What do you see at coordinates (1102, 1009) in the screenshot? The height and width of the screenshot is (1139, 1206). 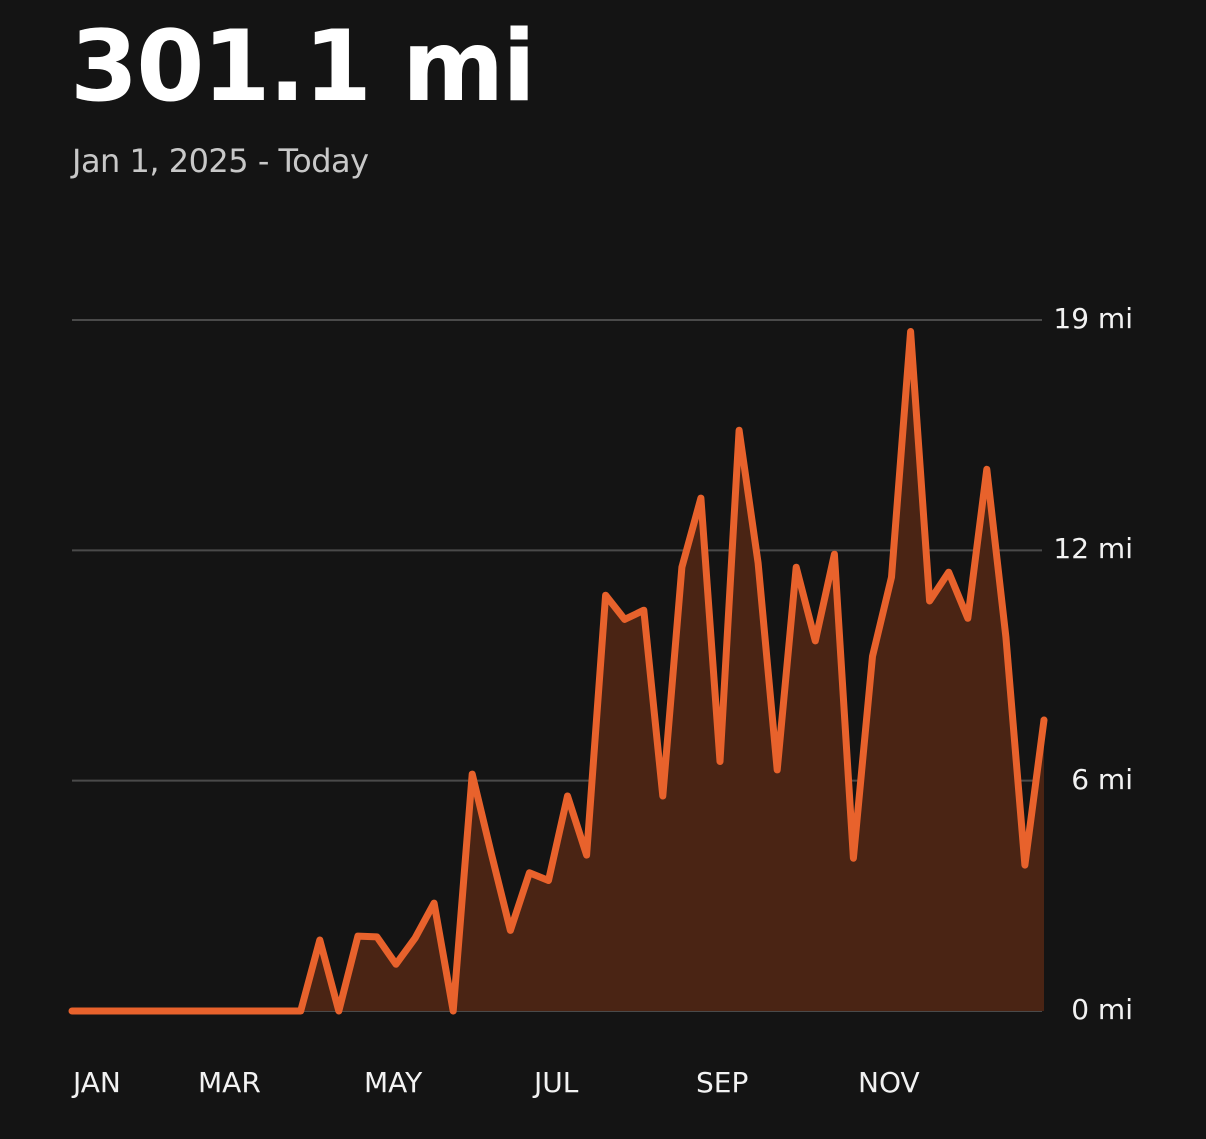 I see `y-axis-label: 0 mi` at bounding box center [1102, 1009].